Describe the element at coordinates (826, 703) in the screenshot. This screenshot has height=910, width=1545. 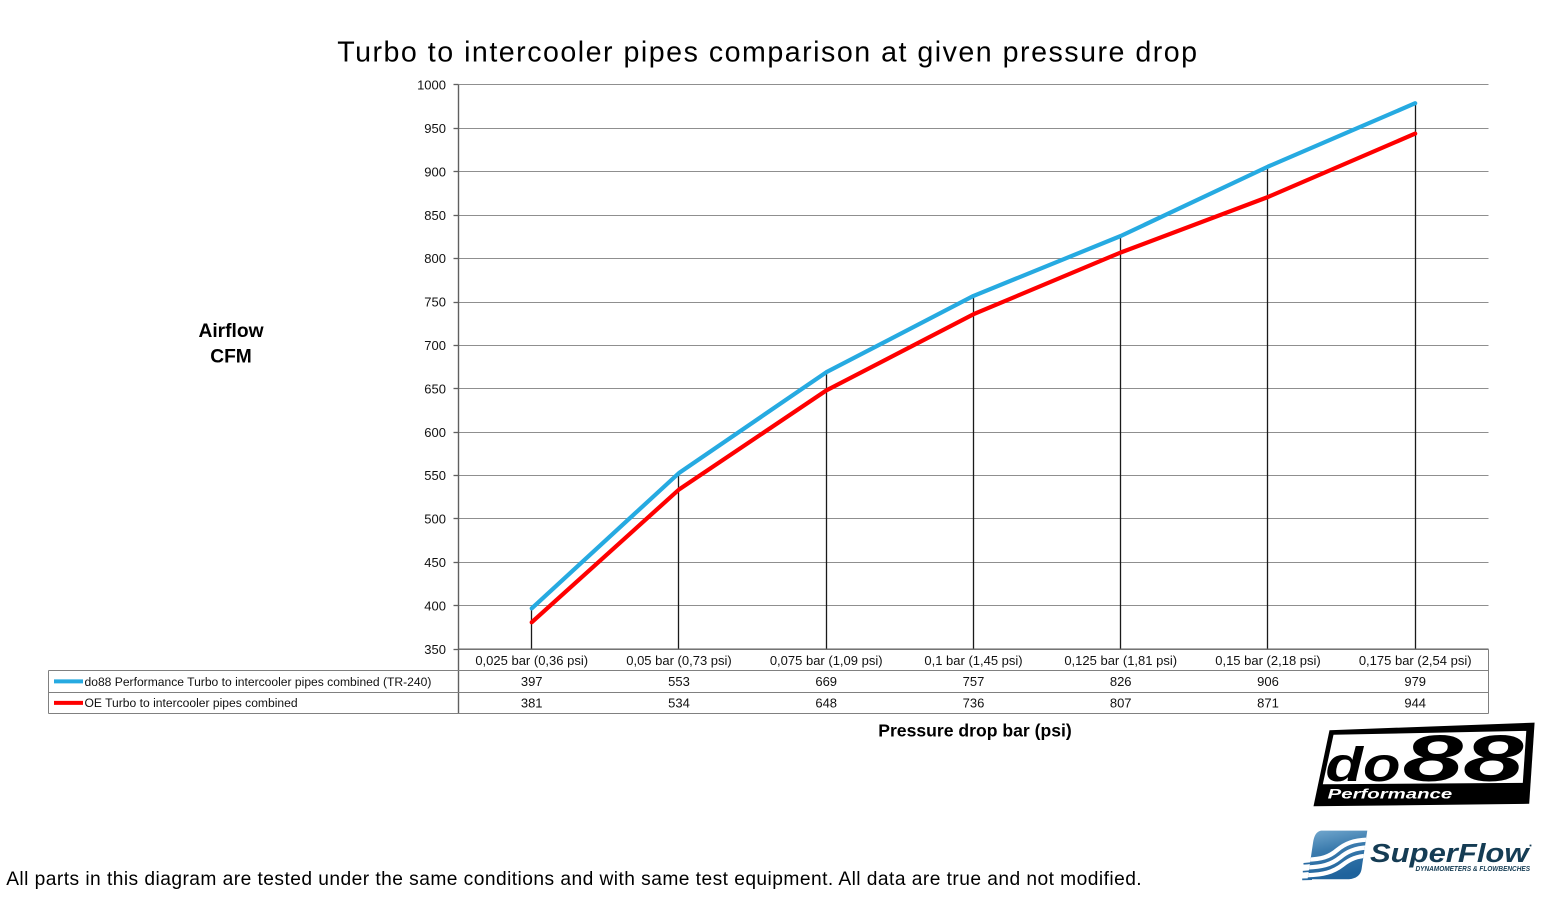
I see `svg-text: 648` at that location.